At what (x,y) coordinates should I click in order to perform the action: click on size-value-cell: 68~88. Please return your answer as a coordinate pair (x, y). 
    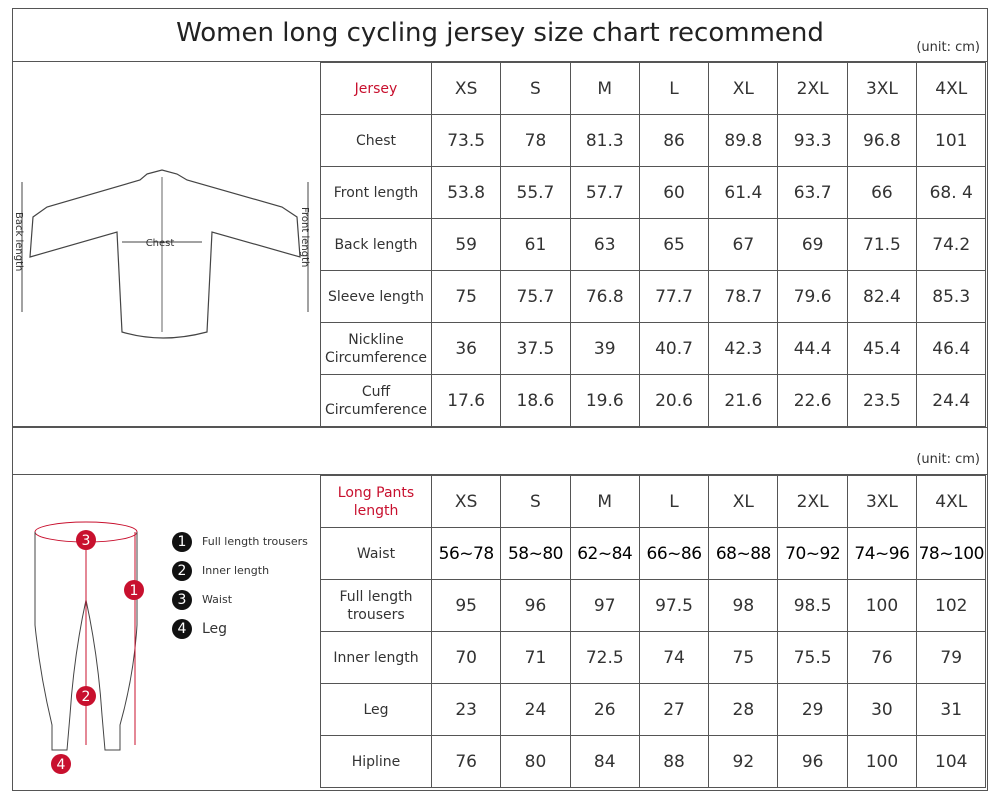
    Looking at the image, I should click on (743, 553).